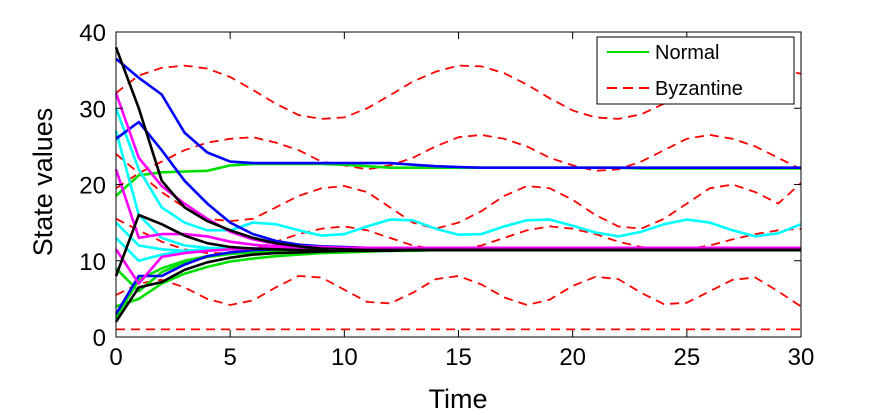  Describe the element at coordinates (572, 357) in the screenshot. I see `x-tick-label: 20` at that location.